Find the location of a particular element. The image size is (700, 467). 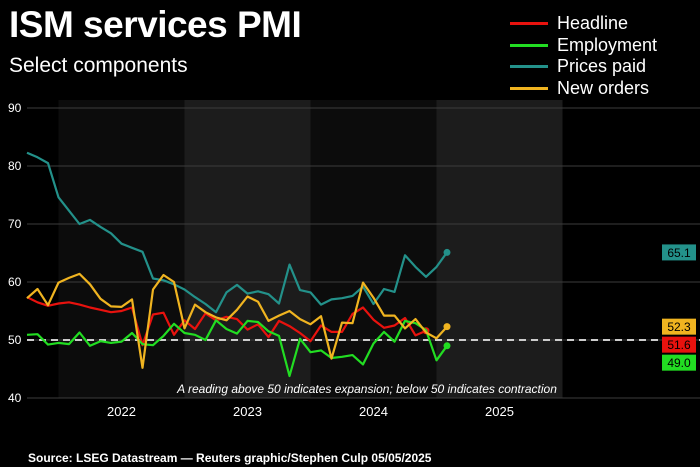

end-label-headline: 51.6 is located at coordinates (679, 345).